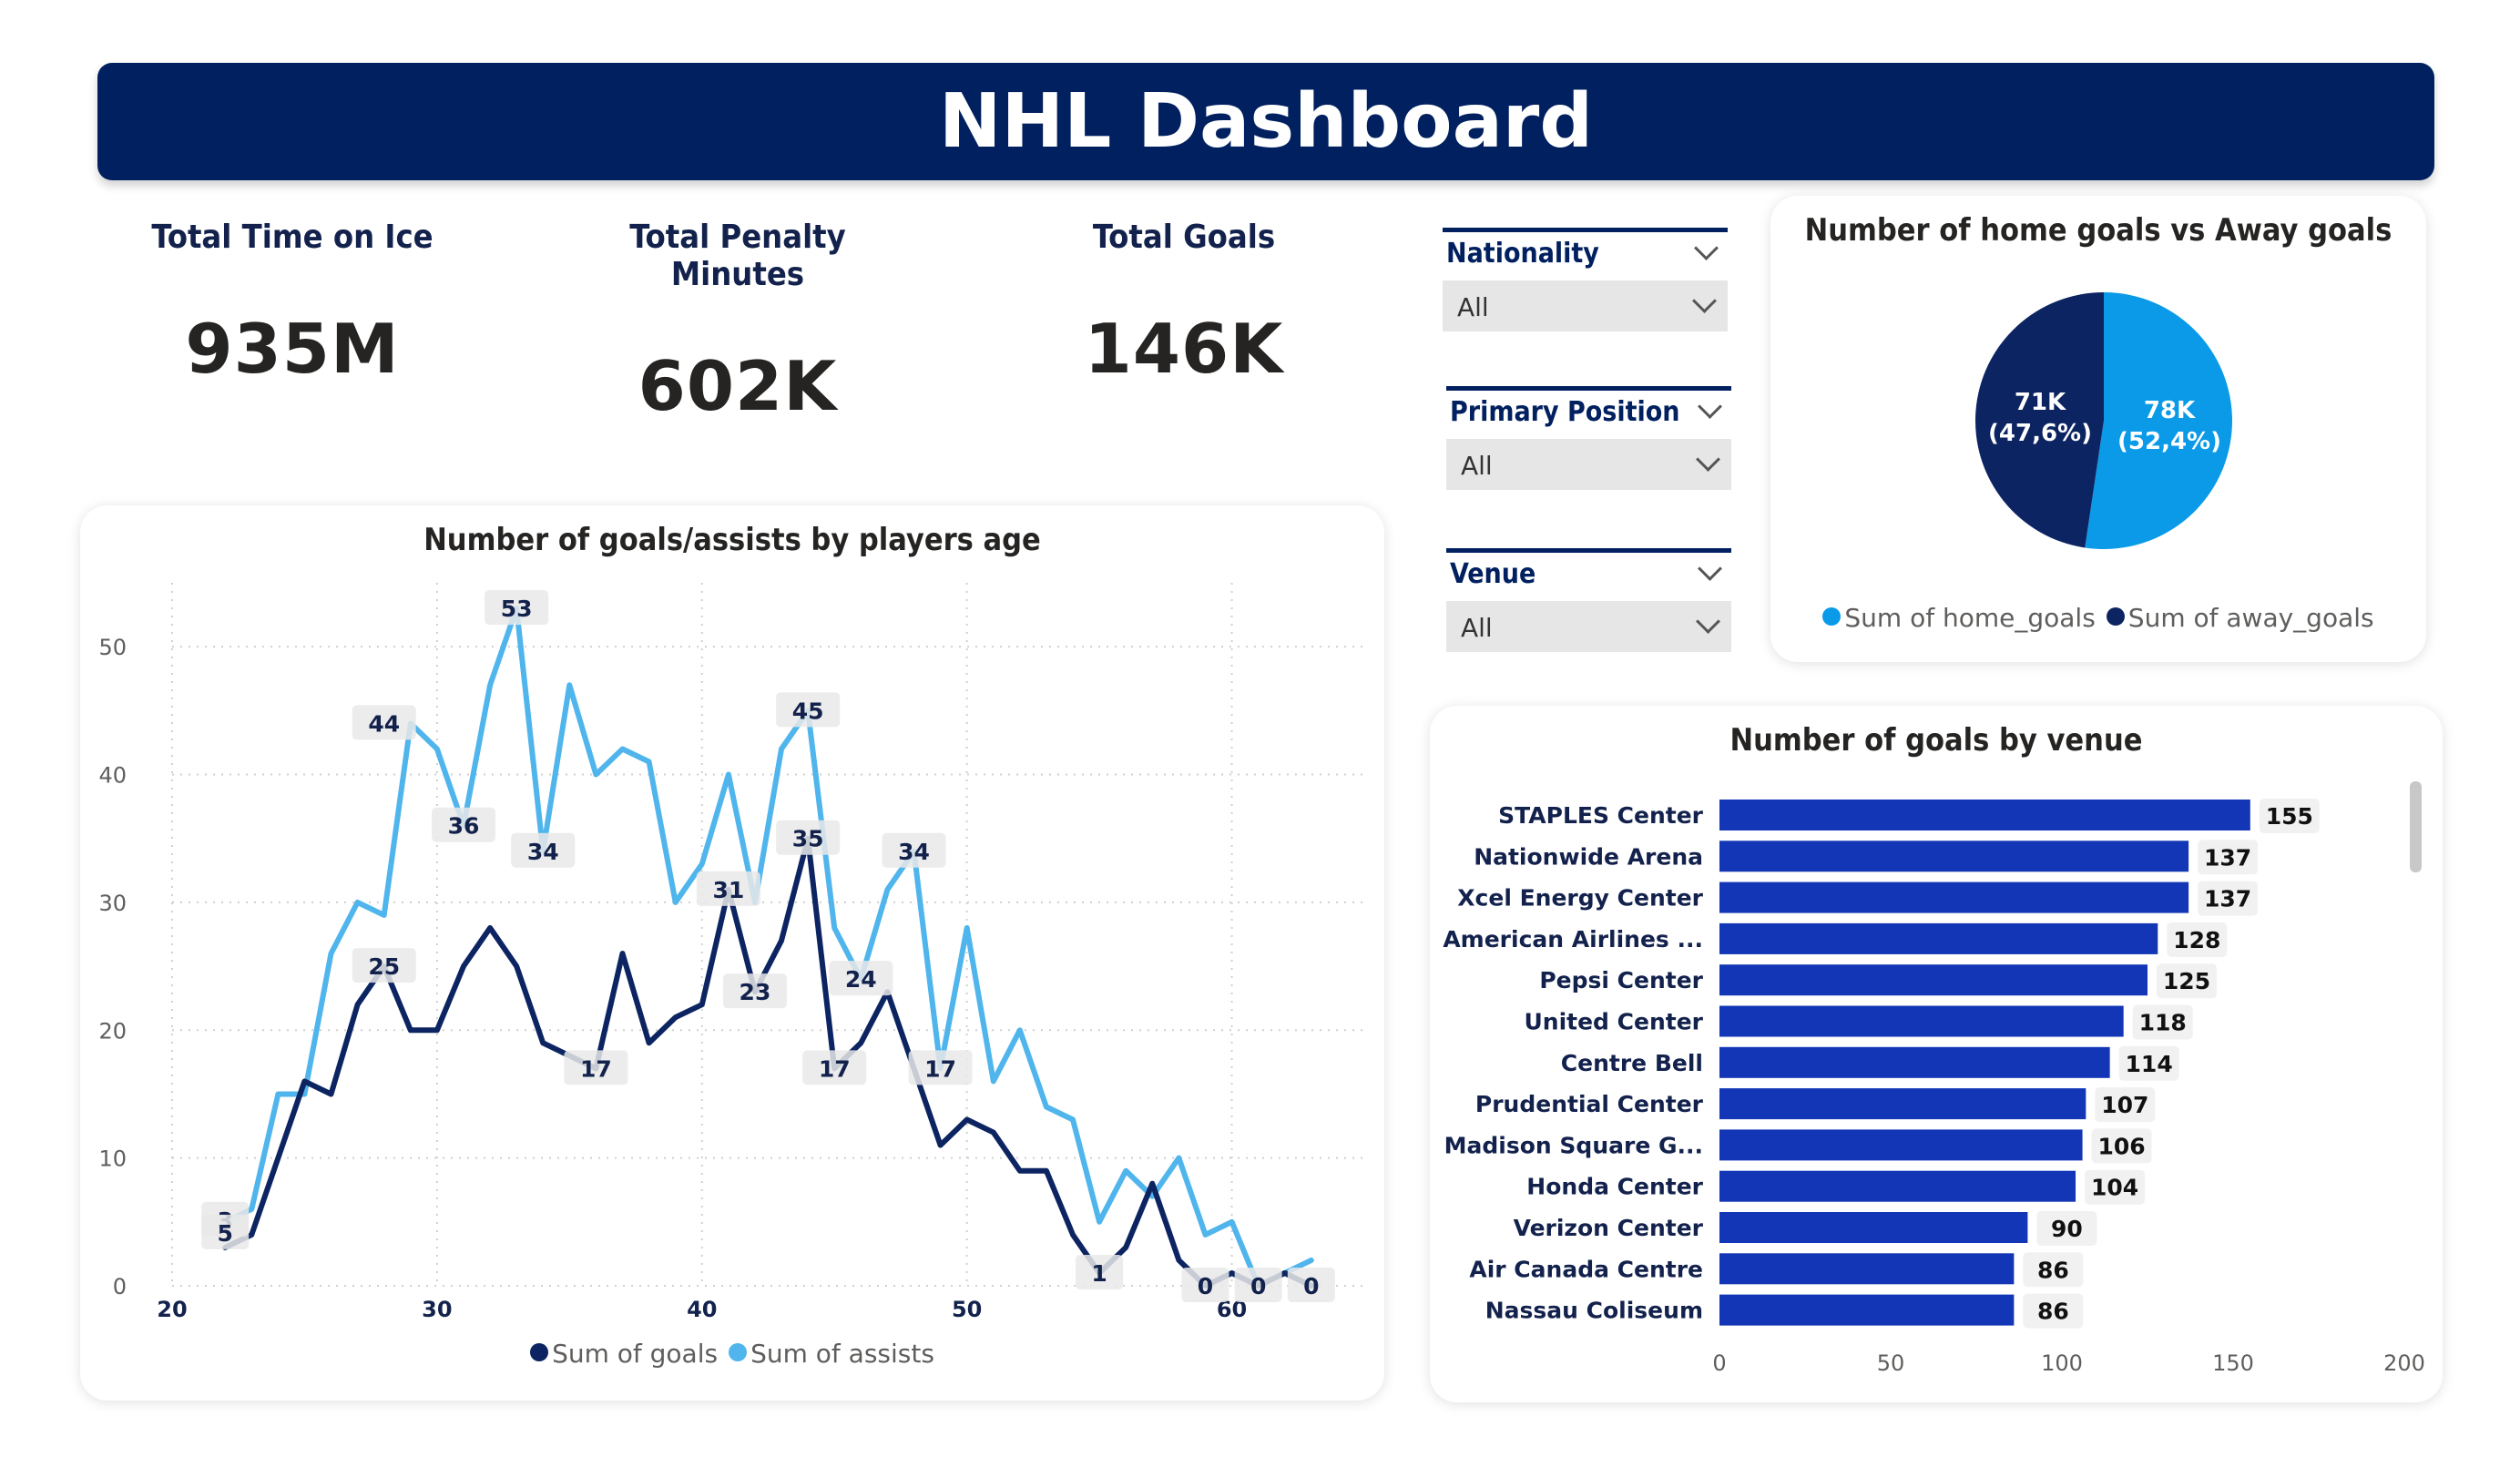 This screenshot has height=1457, width=2520. What do you see at coordinates (2159, 420) in the screenshot?
I see `pie-slice-home` at bounding box center [2159, 420].